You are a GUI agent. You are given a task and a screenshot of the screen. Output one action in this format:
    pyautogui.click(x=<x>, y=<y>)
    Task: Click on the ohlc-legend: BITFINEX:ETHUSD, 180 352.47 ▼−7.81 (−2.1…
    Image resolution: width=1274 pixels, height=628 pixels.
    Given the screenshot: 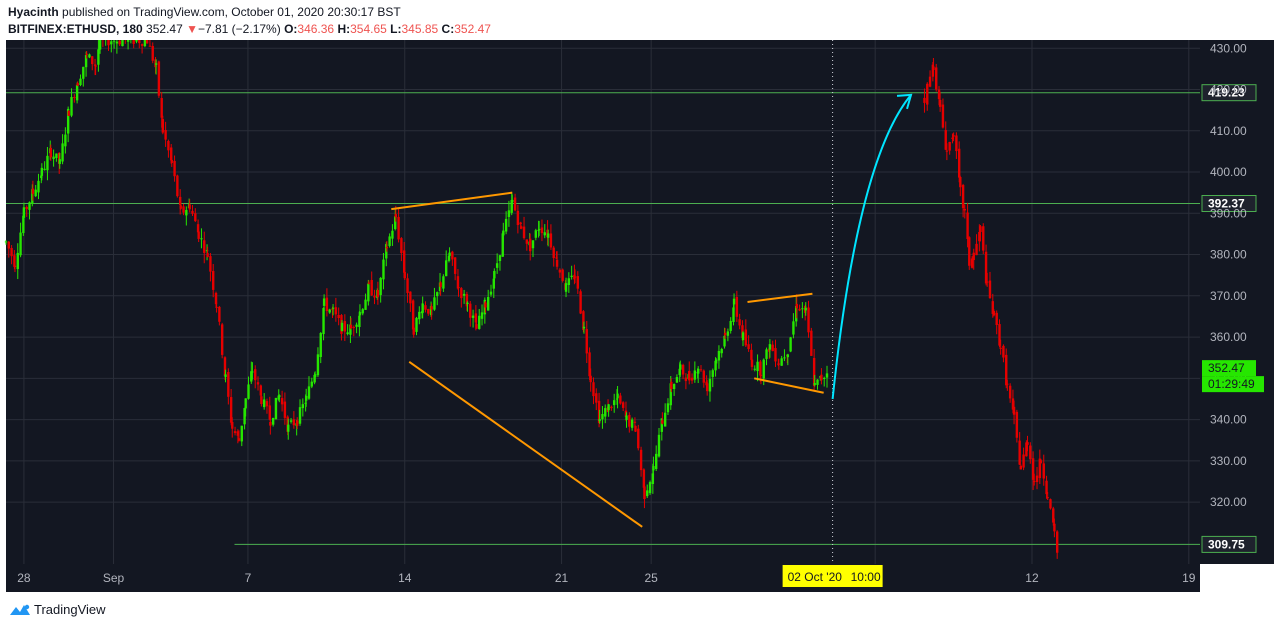 What is the action you would take?
    pyautogui.click(x=249, y=29)
    